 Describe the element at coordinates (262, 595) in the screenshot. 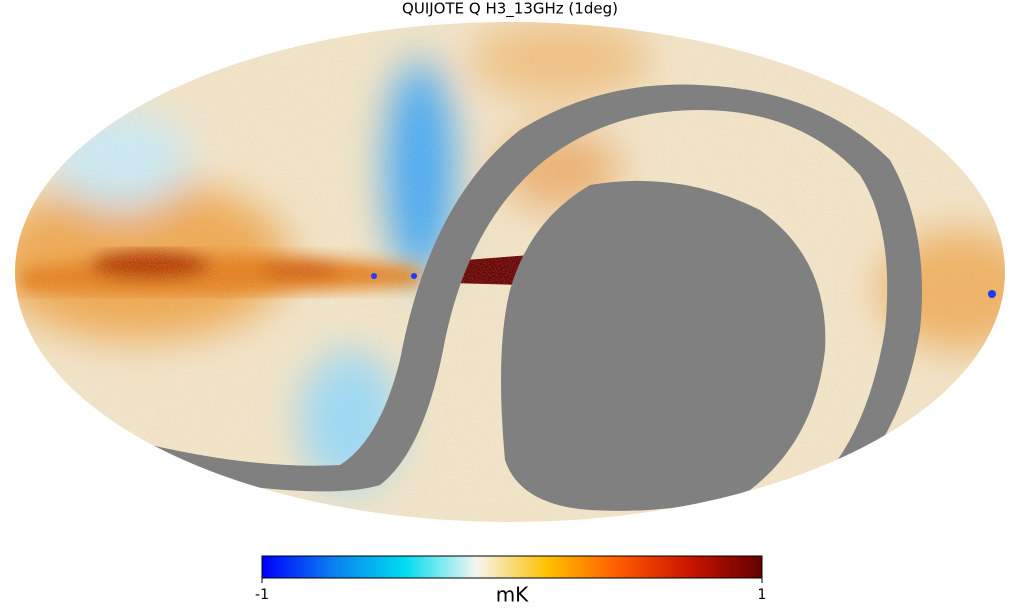

I see `colorbar-tick-label: -1` at that location.